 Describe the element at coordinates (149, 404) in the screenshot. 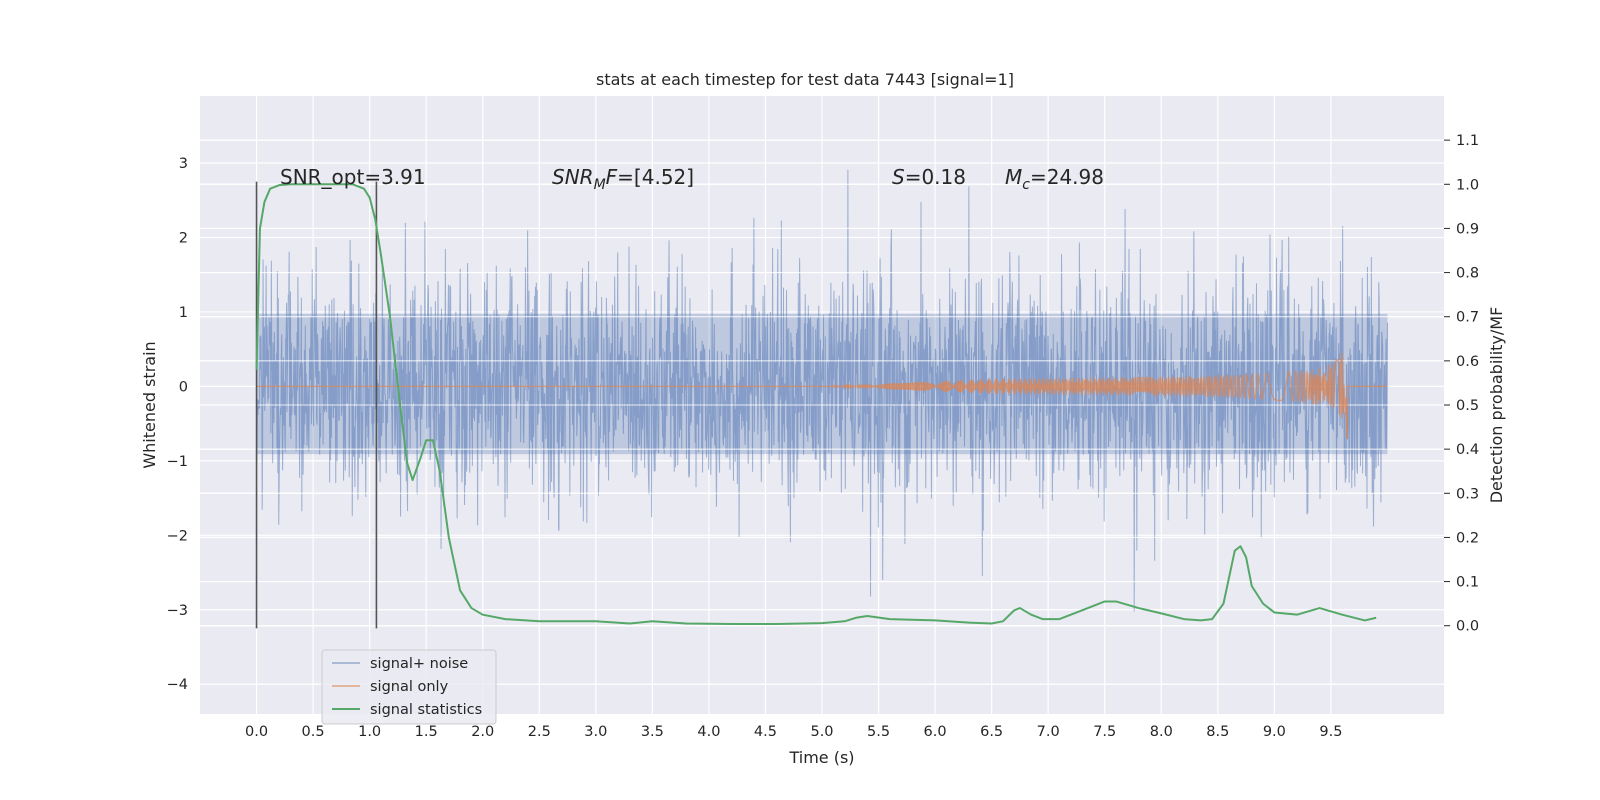

I see `y-axis-label: Whitened strain` at that location.